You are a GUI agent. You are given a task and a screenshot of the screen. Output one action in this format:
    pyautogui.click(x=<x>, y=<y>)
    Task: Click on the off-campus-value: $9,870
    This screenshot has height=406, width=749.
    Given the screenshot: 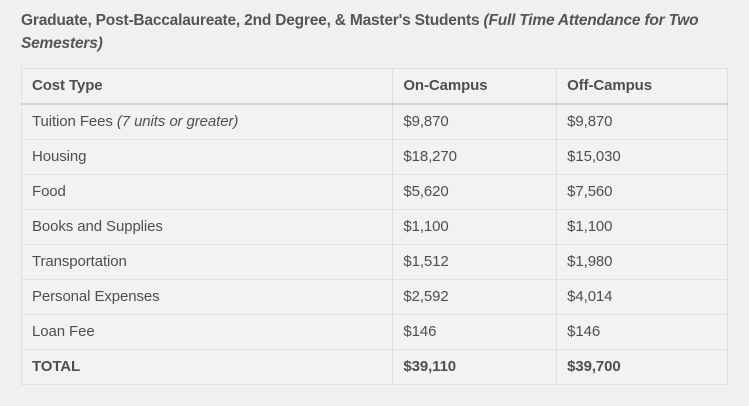 What is the action you would take?
    pyautogui.click(x=642, y=121)
    